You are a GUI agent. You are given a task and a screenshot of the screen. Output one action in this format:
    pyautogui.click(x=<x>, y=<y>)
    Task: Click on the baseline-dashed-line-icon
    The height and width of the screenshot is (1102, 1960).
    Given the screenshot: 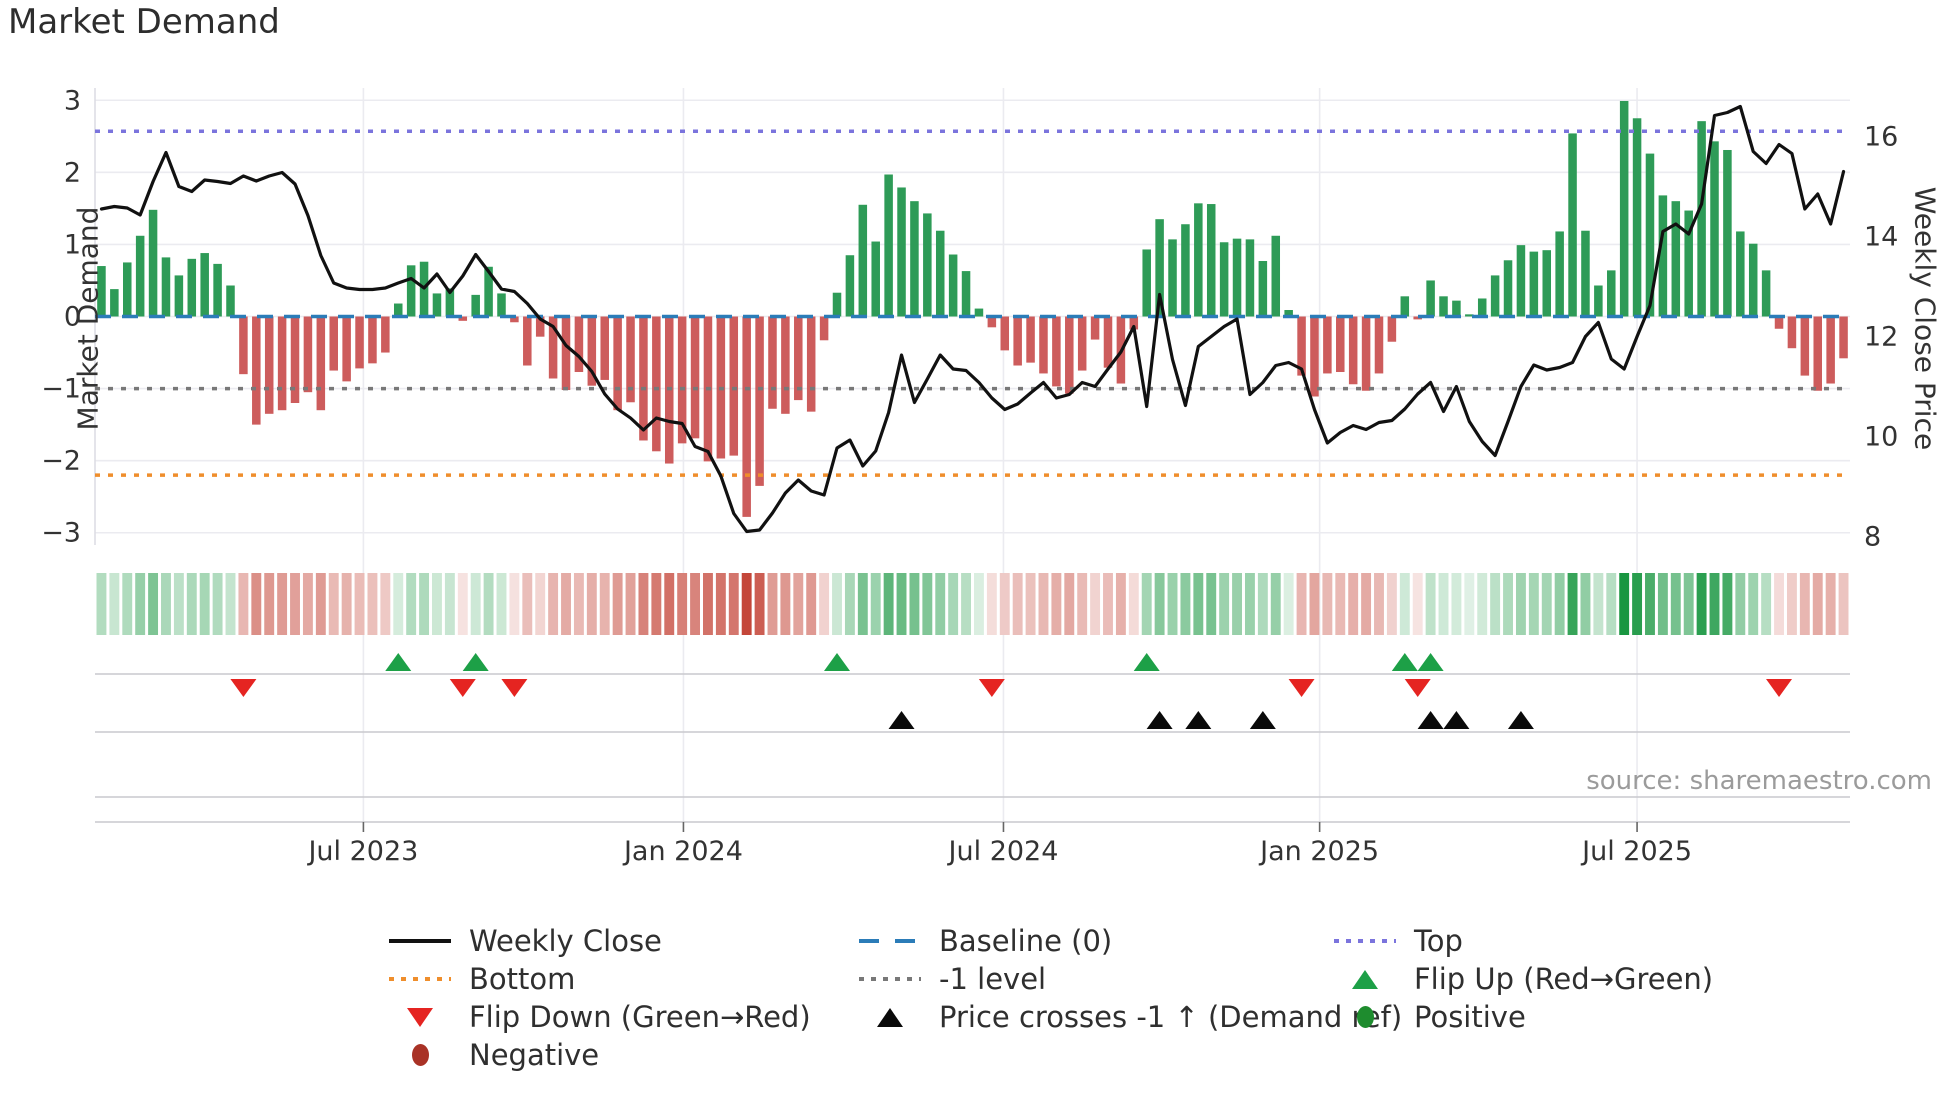 What is the action you would take?
    pyautogui.click(x=890, y=941)
    